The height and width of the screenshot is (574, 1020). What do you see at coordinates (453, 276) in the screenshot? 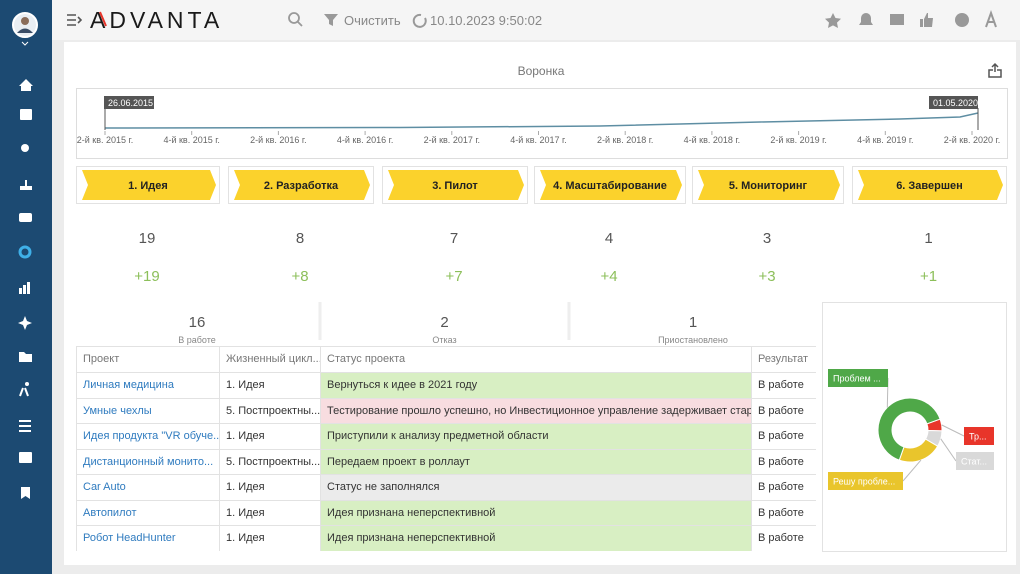
I see `stage-delta: +7` at bounding box center [453, 276].